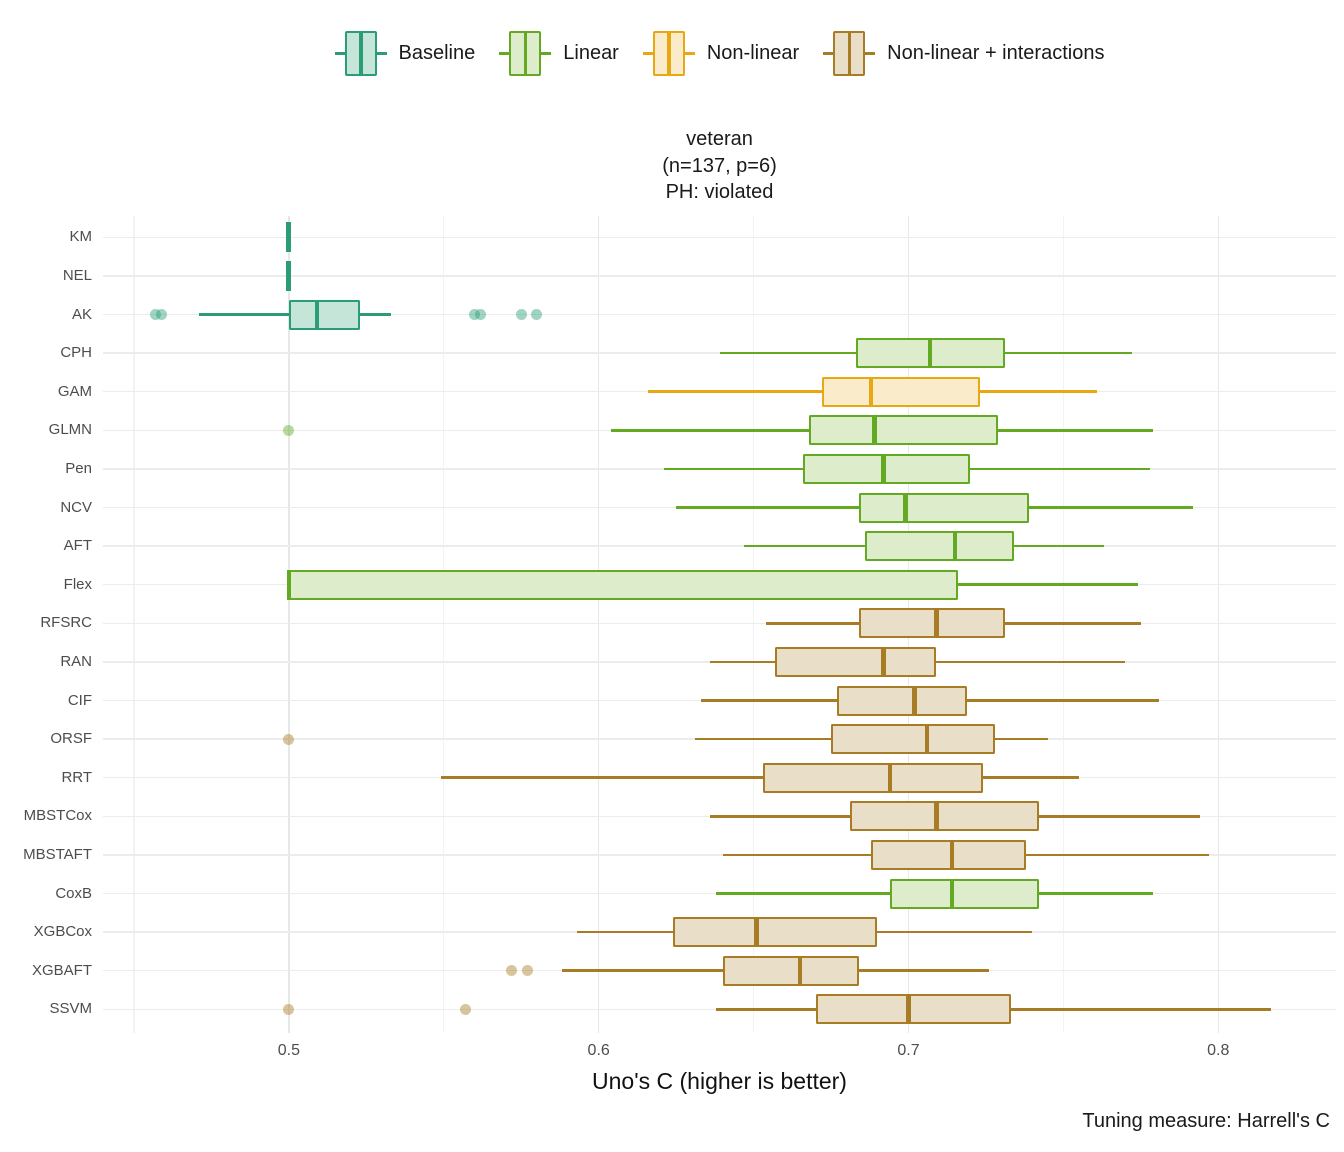  Describe the element at coordinates (623, 584) in the screenshot. I see `box-Flex` at that location.